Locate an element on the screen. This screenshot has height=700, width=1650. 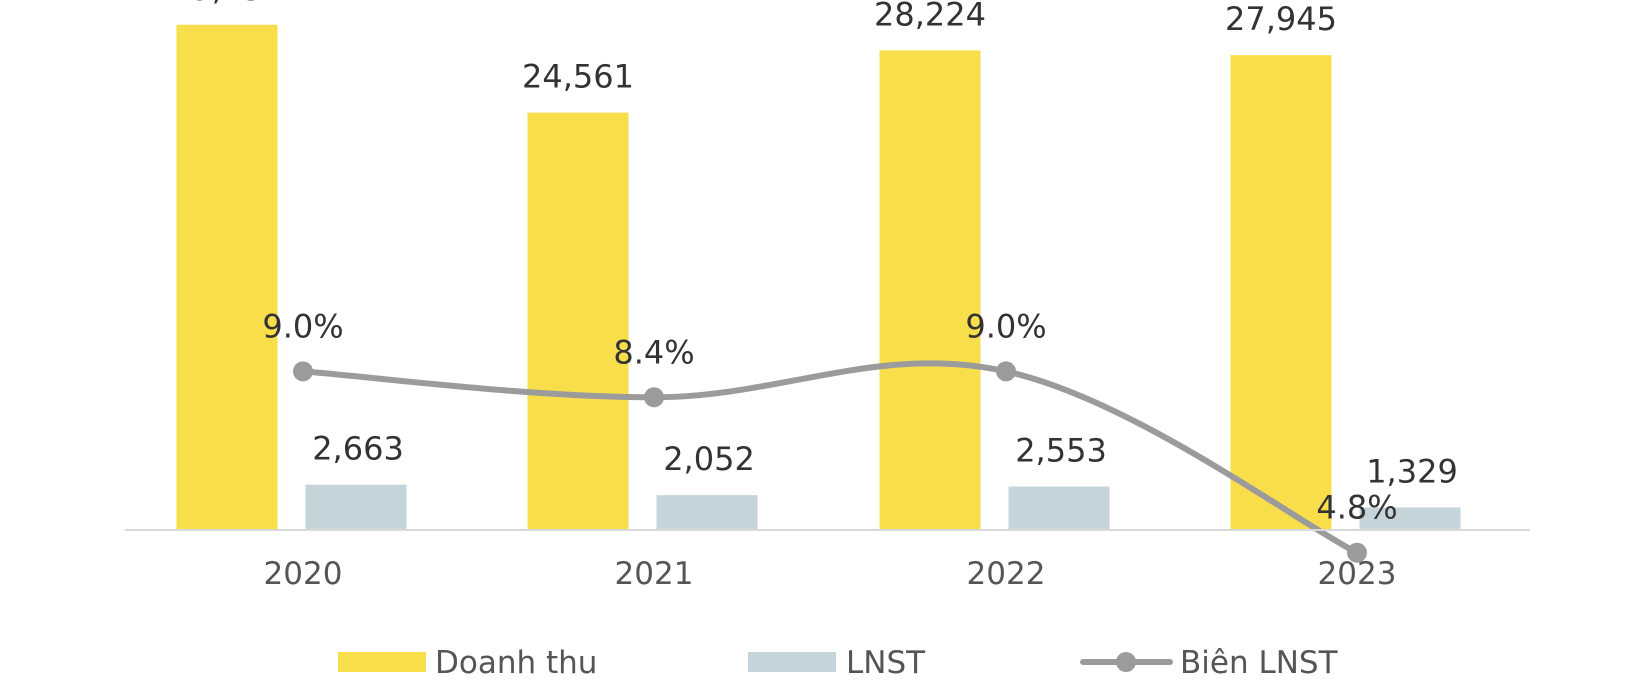
label-lnst-2021: 2,052 is located at coordinates (709, 459).